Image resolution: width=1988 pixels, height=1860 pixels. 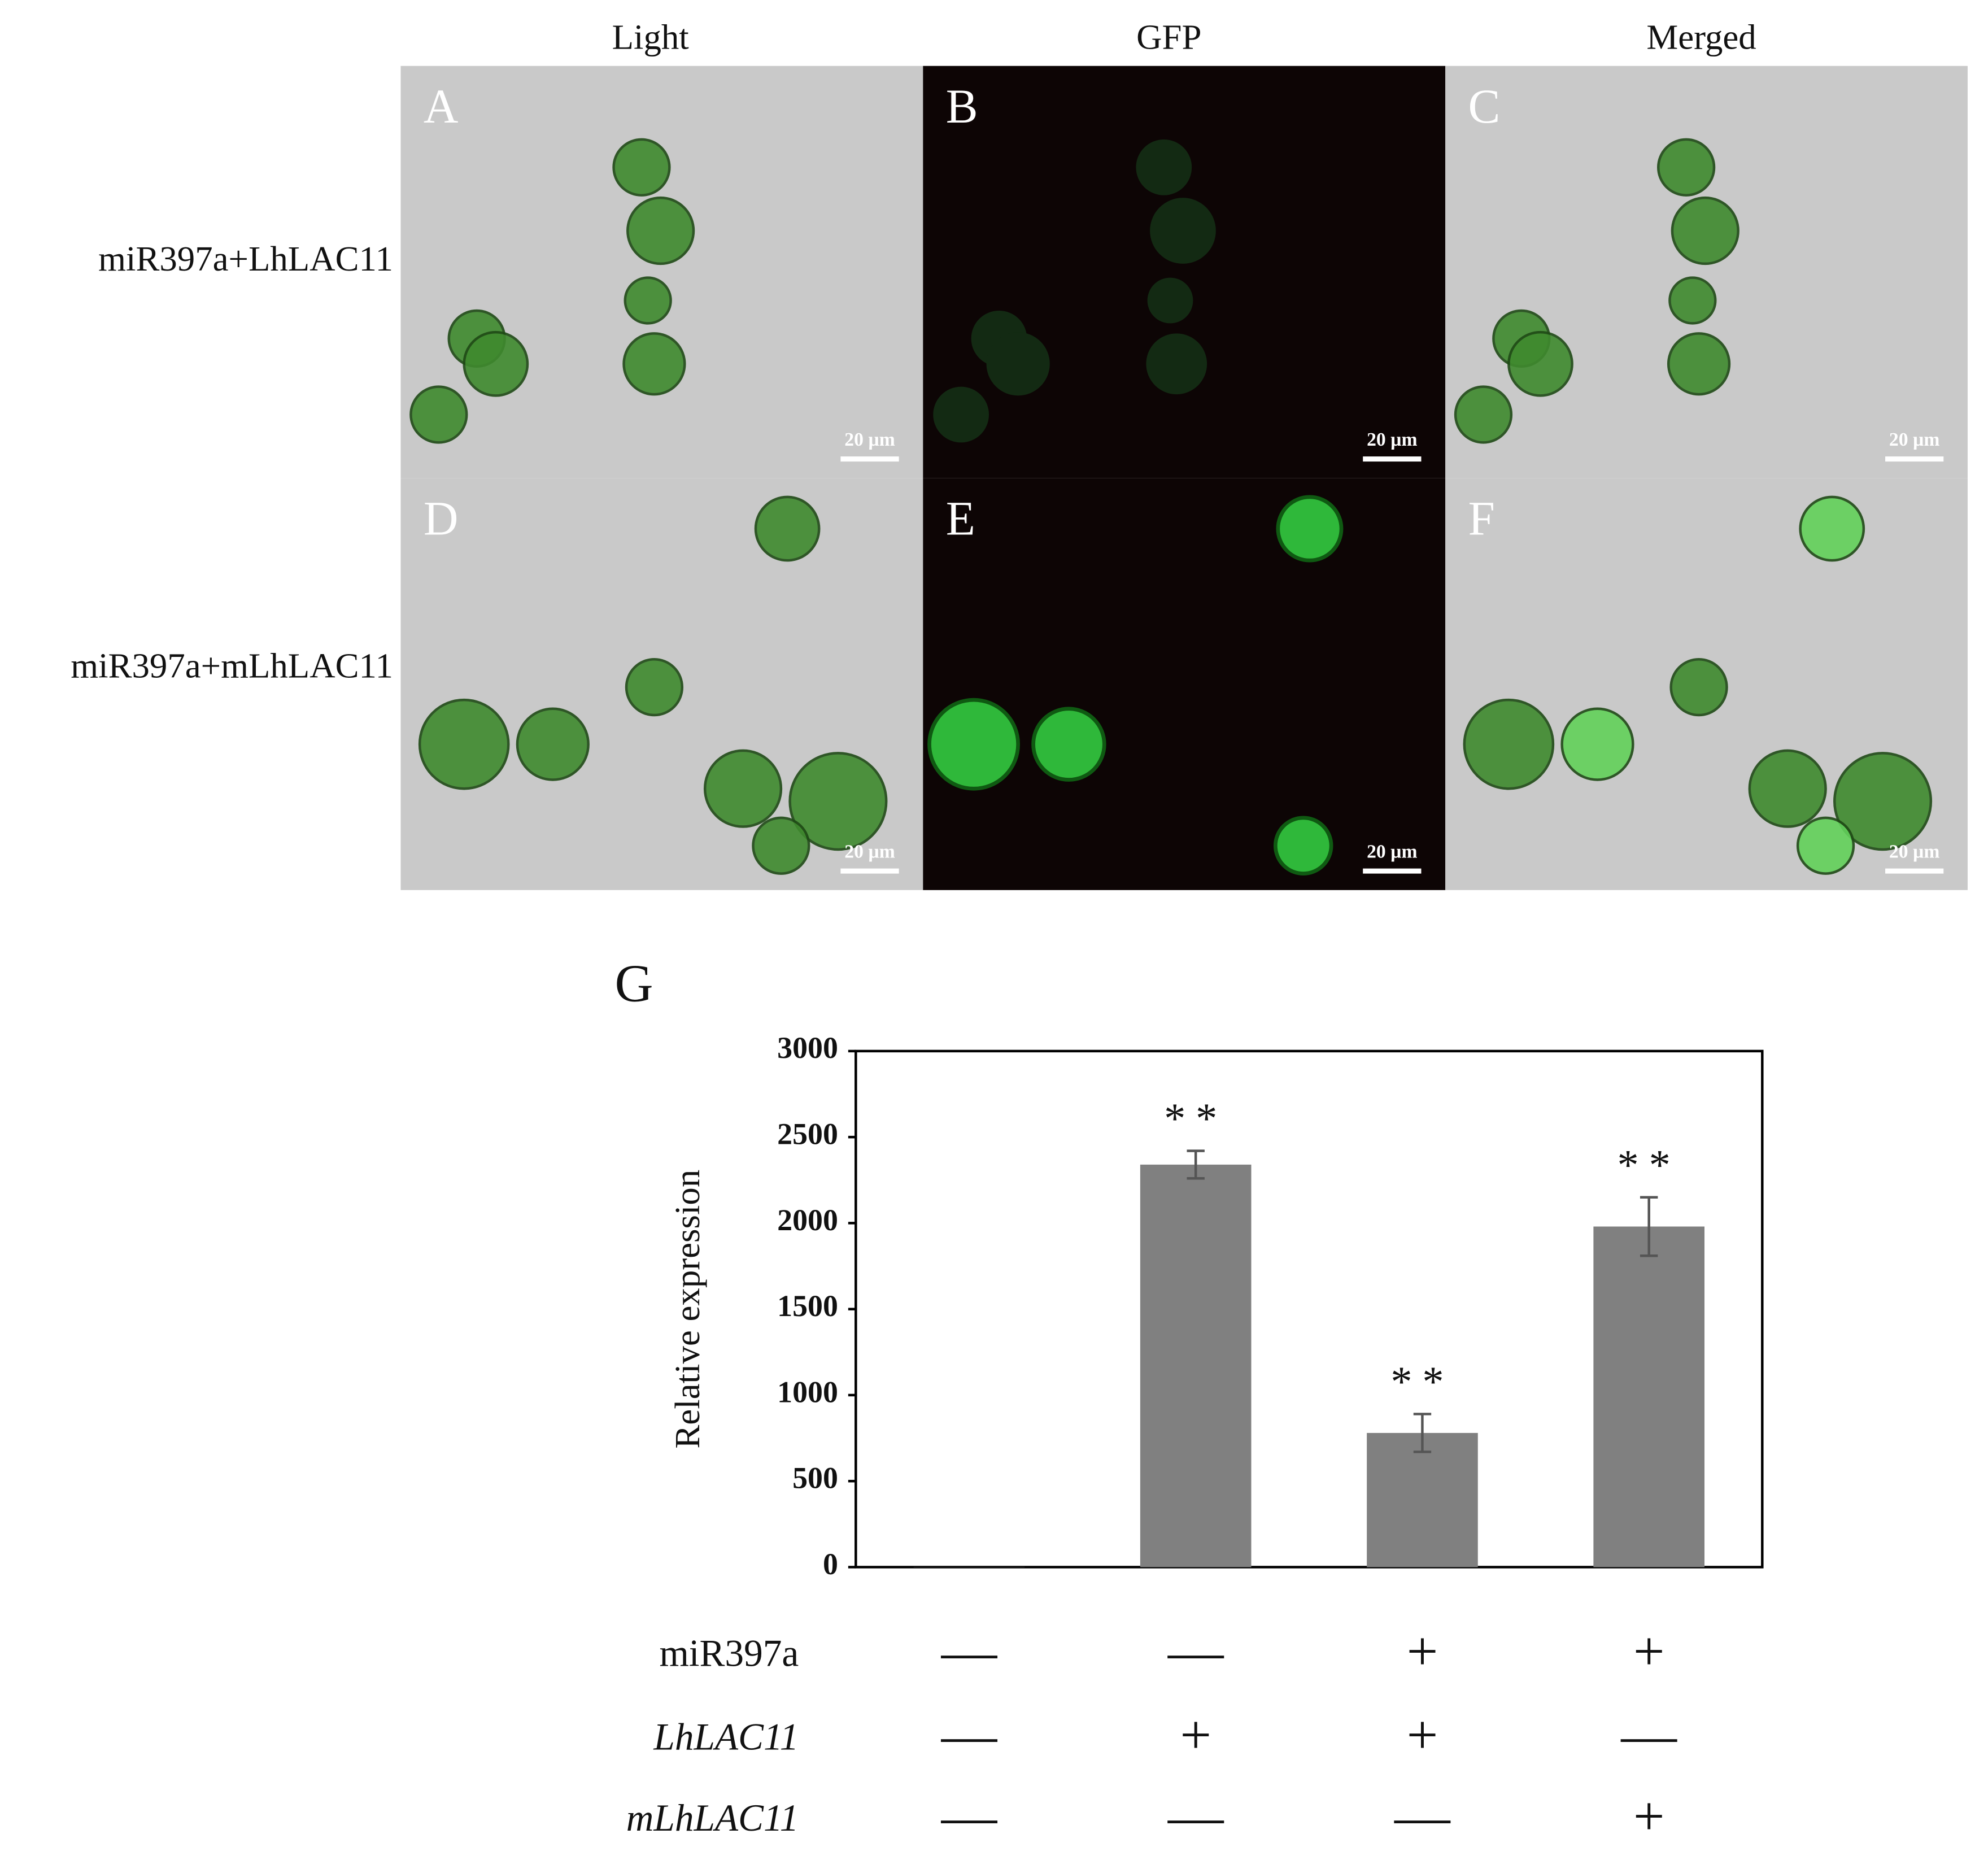 I want to click on panel-letter: B, so click(x=962, y=107).